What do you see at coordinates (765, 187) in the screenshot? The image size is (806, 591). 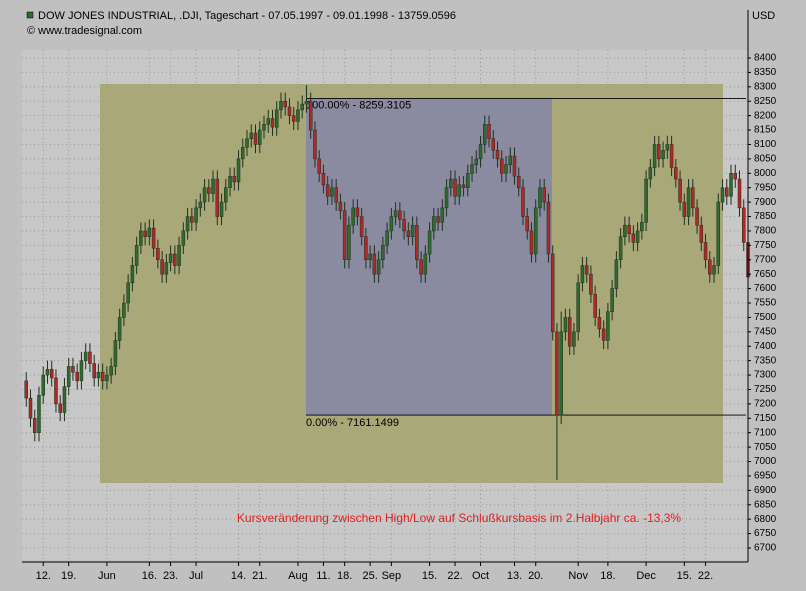 I see `y-tick-label: 7950` at bounding box center [765, 187].